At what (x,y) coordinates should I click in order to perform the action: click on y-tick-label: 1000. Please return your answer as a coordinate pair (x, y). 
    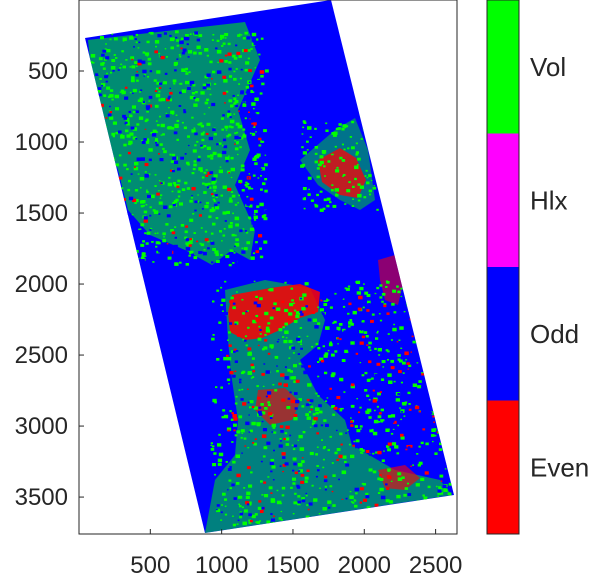
    Looking at the image, I should click on (41, 142).